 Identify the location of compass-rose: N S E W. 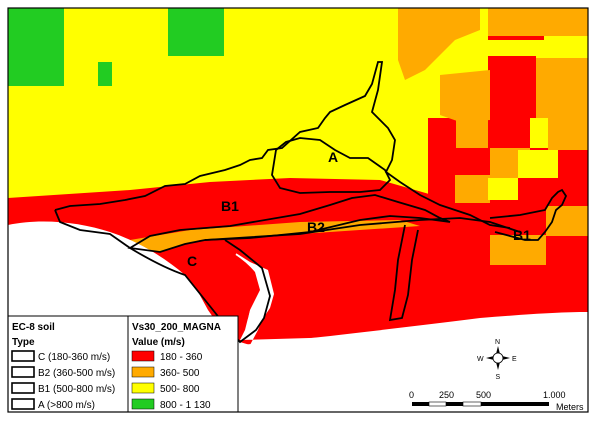
(497, 360).